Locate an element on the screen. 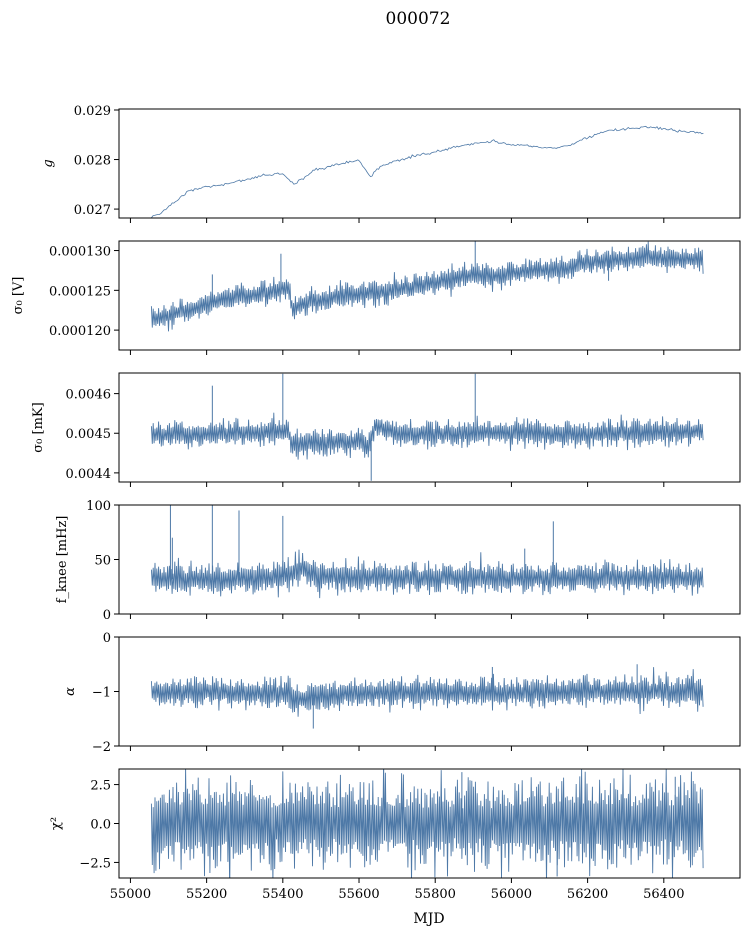 This screenshot has height=936, width=748. y-tick-label-3-1: 0.0044 is located at coordinates (89, 474).